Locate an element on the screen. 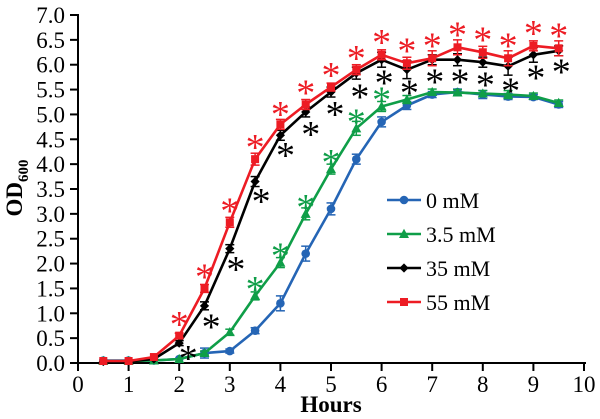 The height and width of the screenshot is (419, 600). legend-label: 3.5 mM is located at coordinates (461, 234).